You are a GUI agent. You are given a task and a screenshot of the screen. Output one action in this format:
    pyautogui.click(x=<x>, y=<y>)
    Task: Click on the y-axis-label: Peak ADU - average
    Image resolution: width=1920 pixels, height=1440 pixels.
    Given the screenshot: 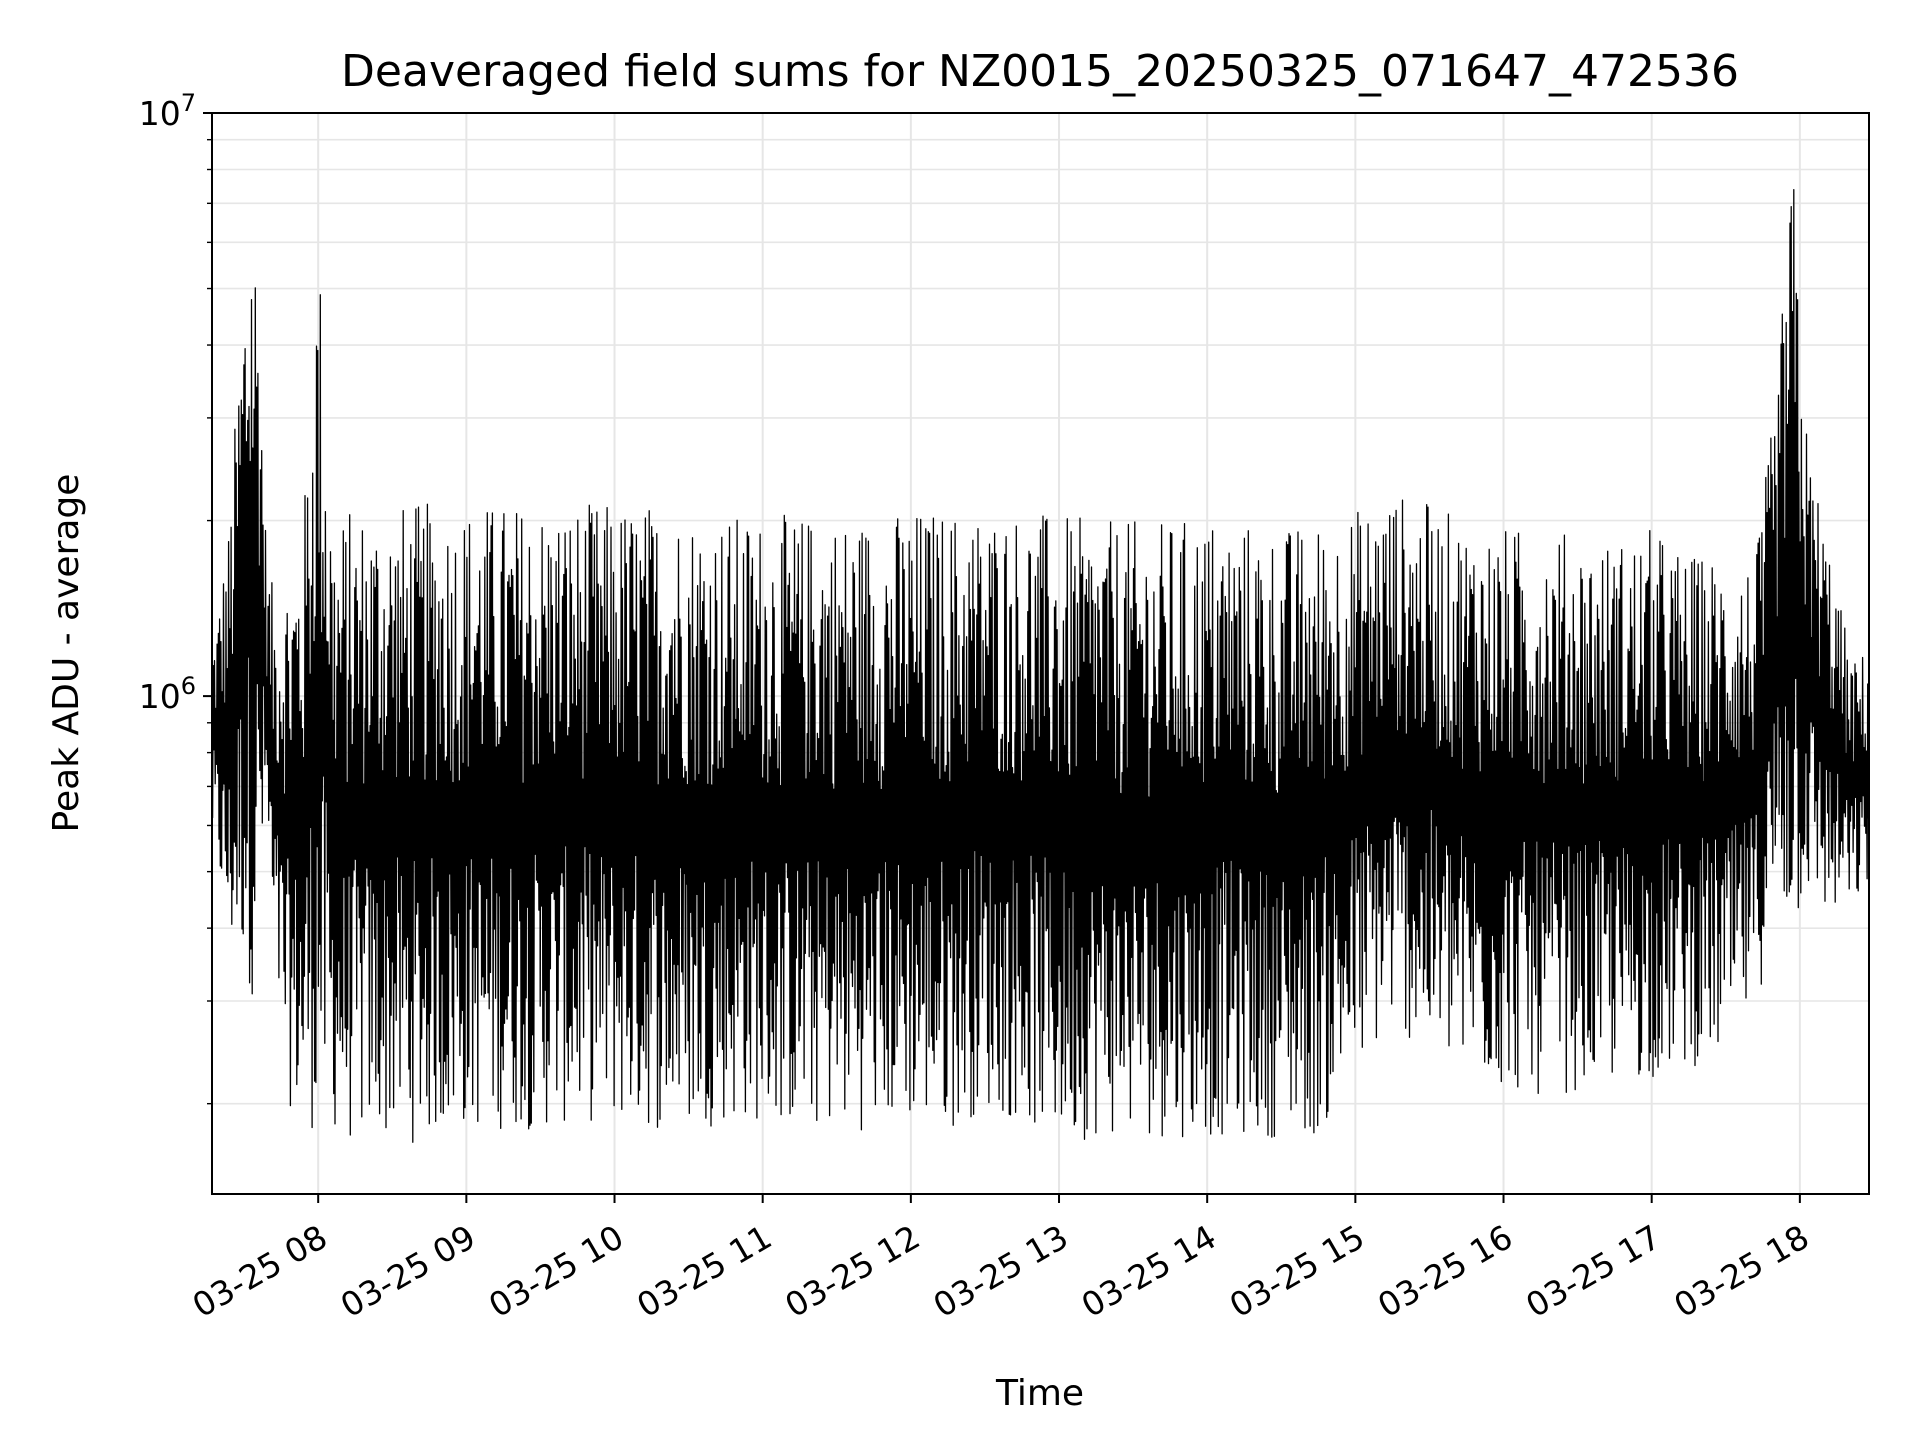 What is the action you would take?
    pyautogui.click(x=66, y=653)
    